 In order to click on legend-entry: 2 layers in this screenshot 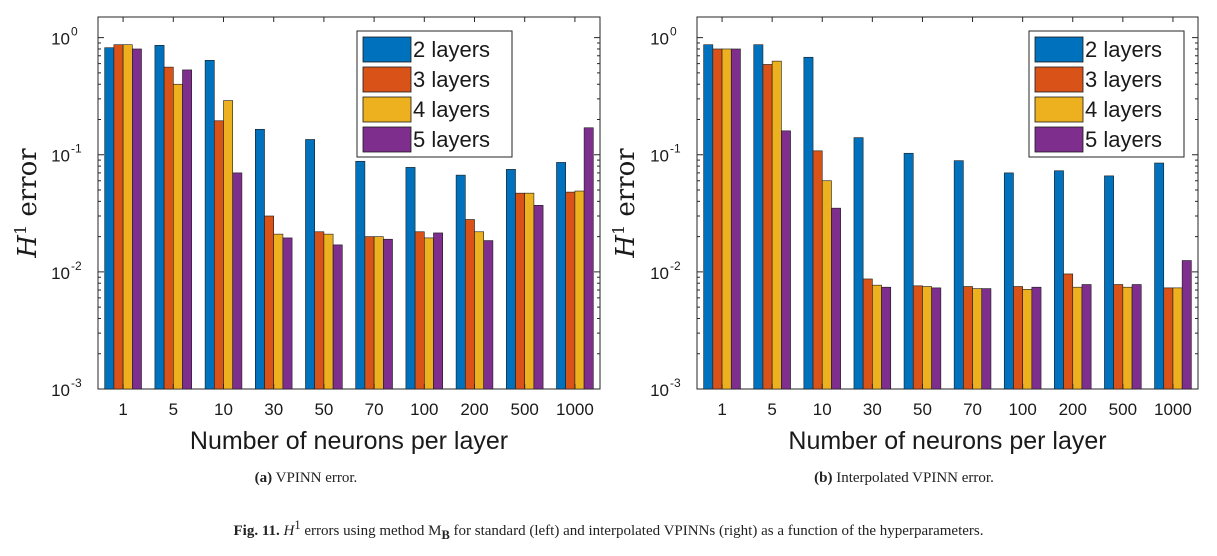, I will do `click(1123, 49)`.